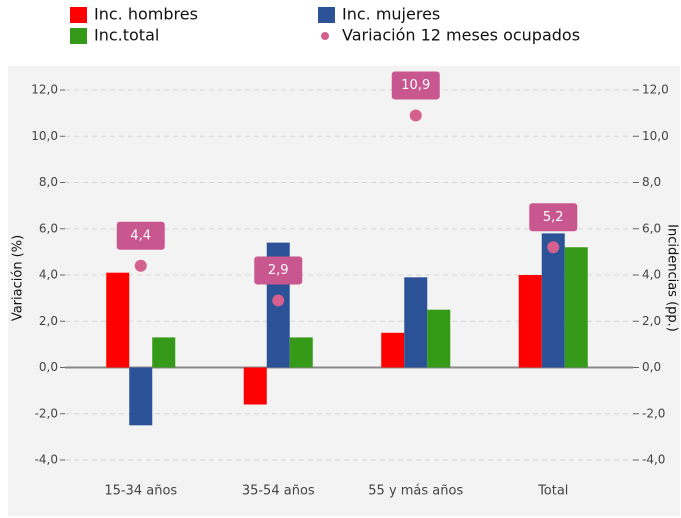 This screenshot has height=518, width=681. What do you see at coordinates (146, 14) in the screenshot?
I see `legend-label: Inc. hombres` at bounding box center [146, 14].